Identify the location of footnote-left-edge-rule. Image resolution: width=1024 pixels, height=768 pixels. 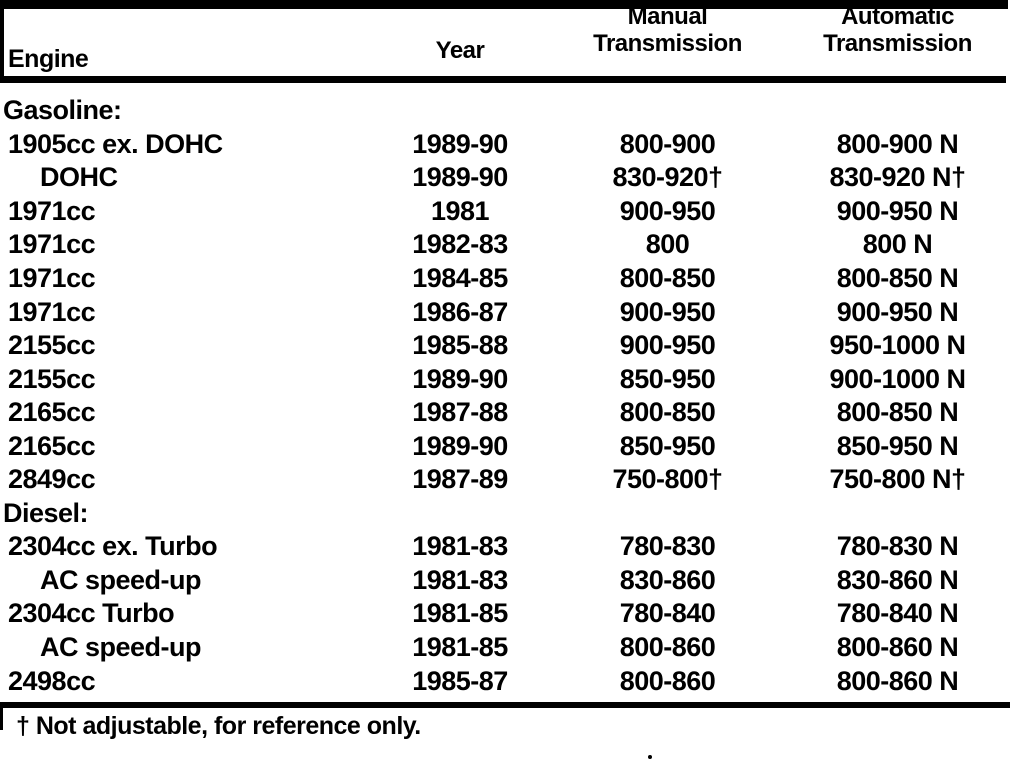
(1, 716).